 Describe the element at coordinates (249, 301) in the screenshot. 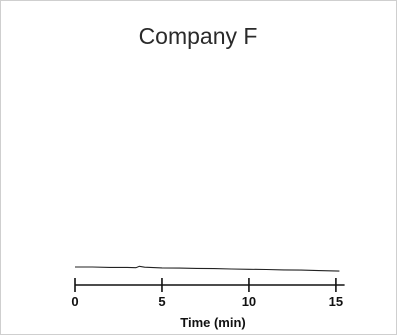

I see `x-tick-label: 10` at that location.